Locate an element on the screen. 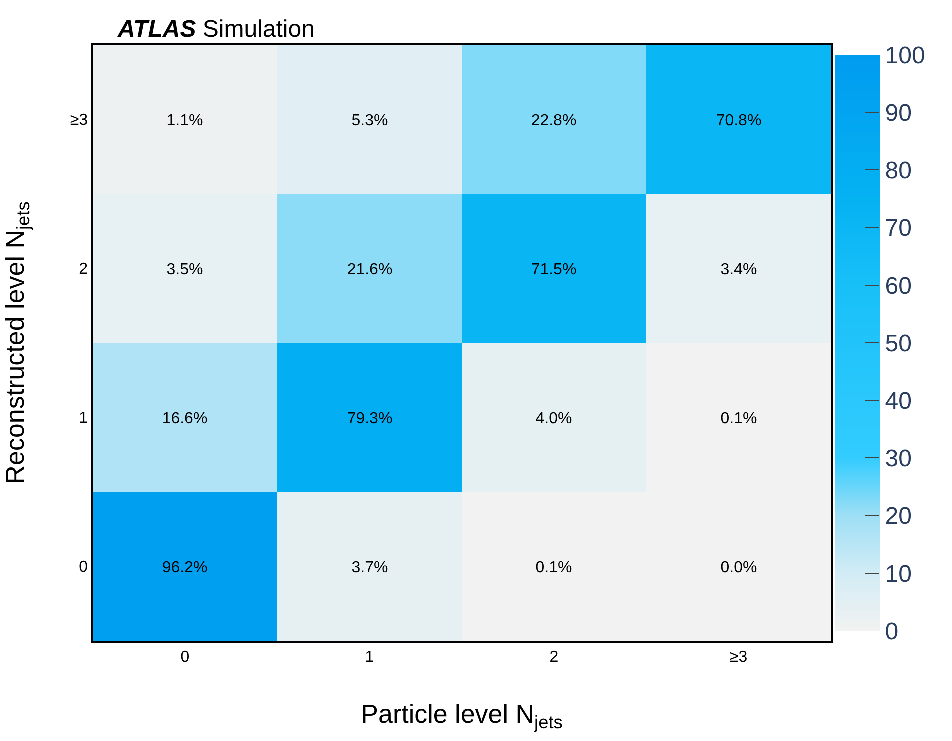 This screenshot has width=952, height=741. y-tick-label: 2 is located at coordinates (83, 269).